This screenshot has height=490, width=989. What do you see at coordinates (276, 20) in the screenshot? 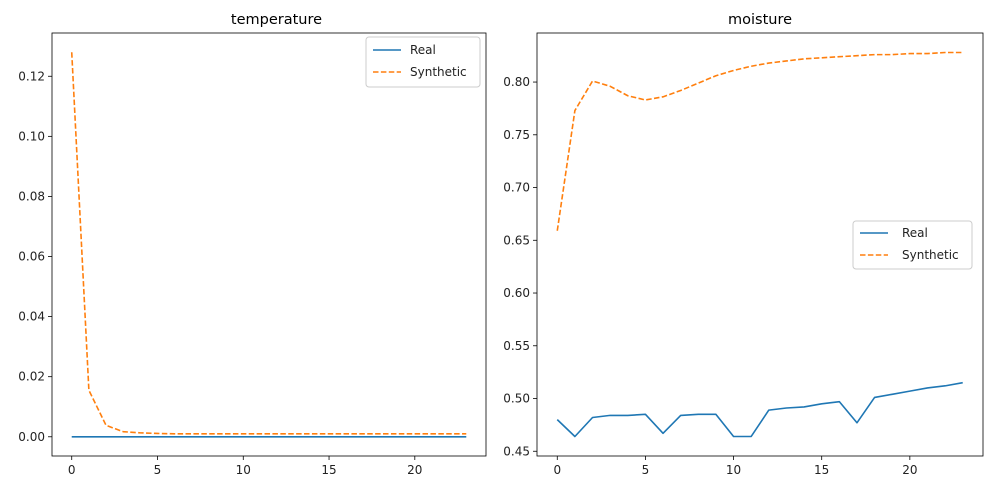
I see `chart-title: temperature` at bounding box center [276, 20].